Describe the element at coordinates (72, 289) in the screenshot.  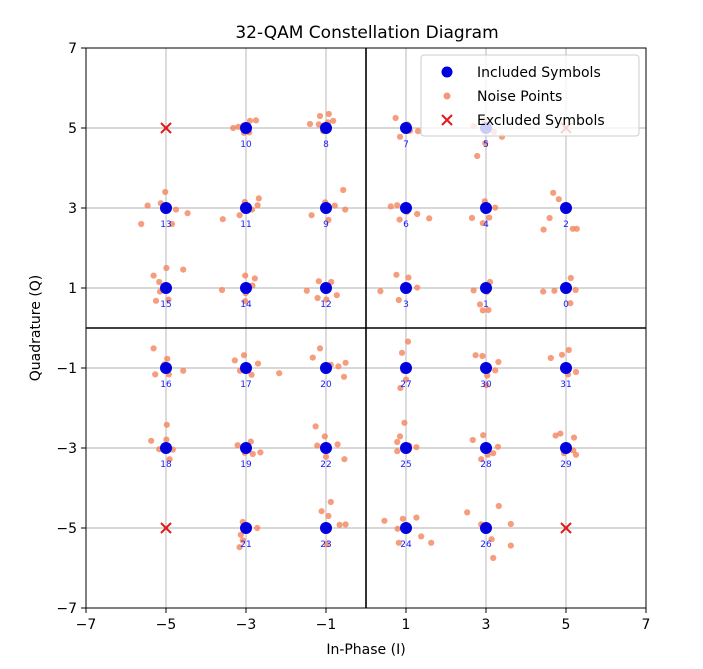
I see `y-tick-label: 1` at that location.